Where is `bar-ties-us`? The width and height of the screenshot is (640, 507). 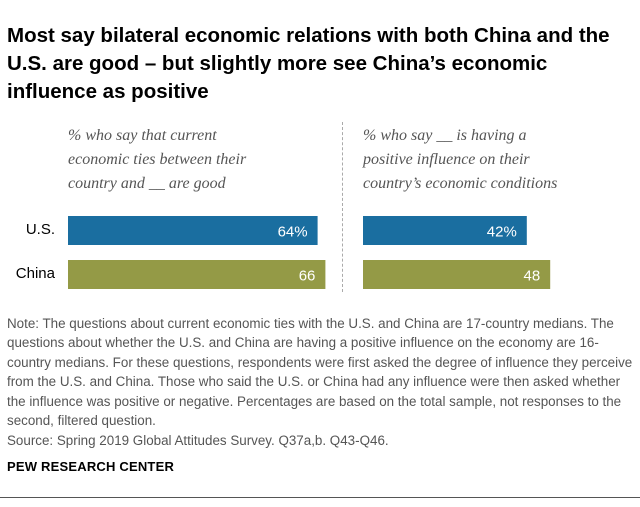
bar-ties-us is located at coordinates (193, 230).